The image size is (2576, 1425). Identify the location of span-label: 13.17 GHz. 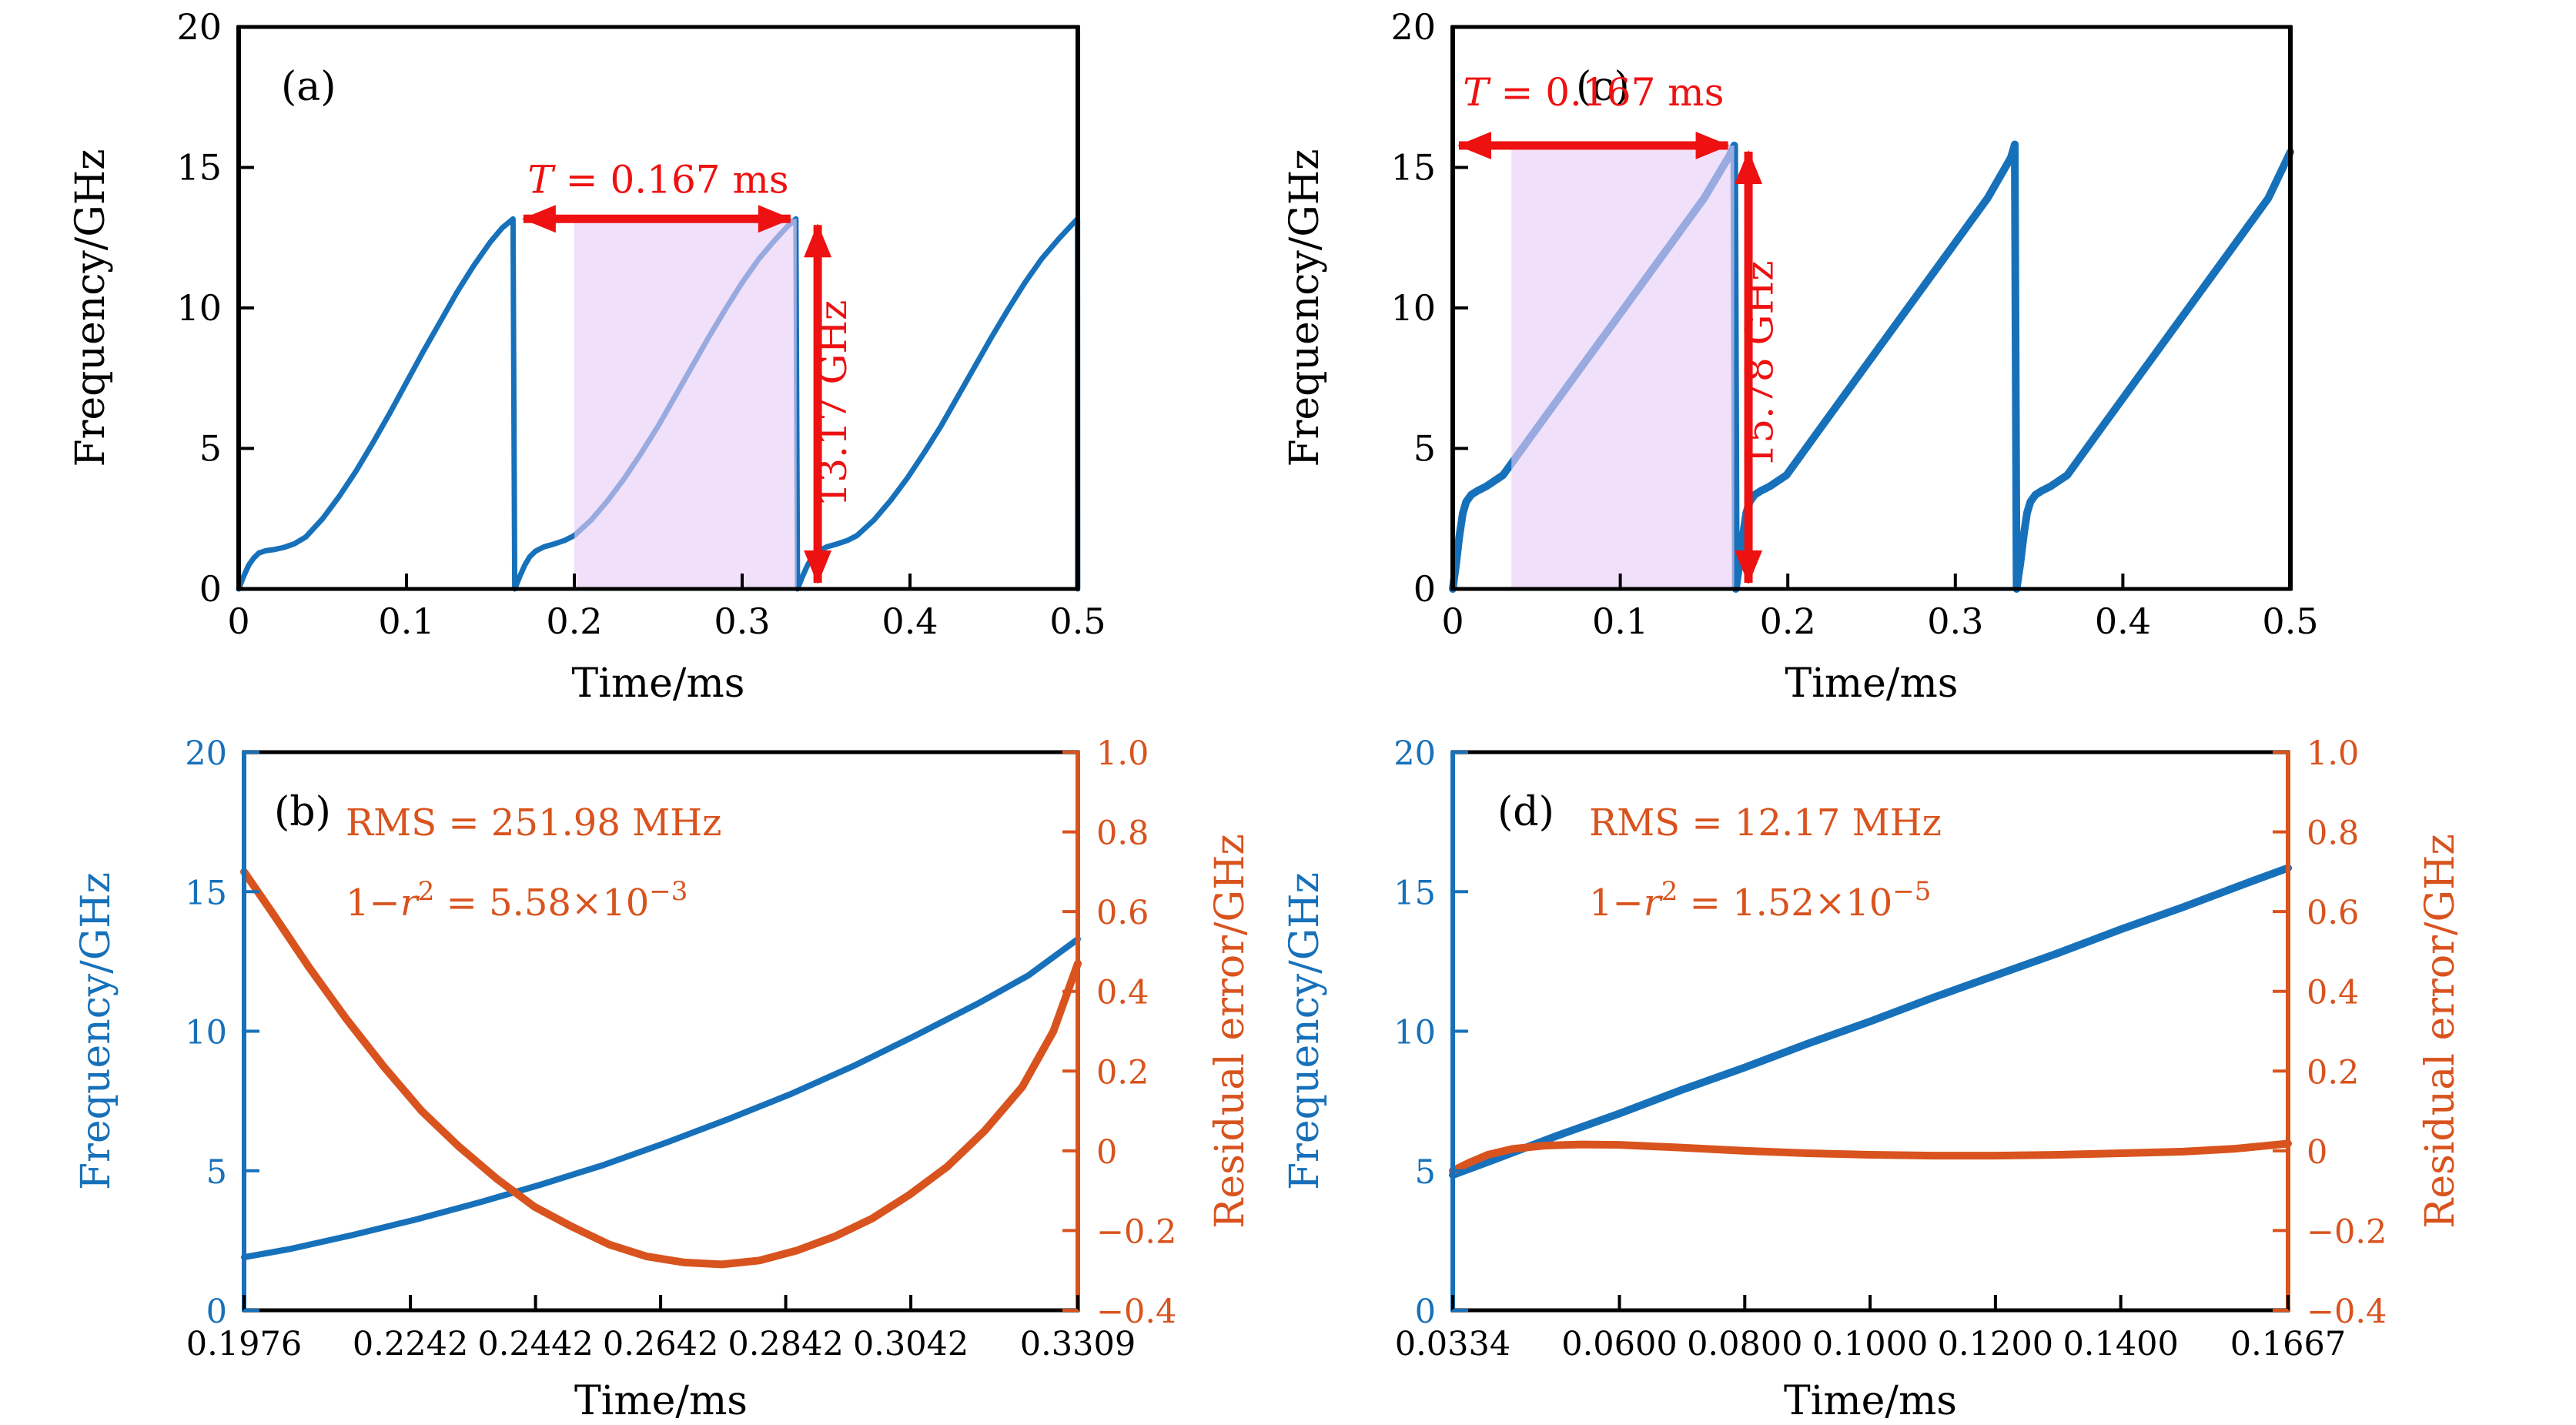
(833, 403).